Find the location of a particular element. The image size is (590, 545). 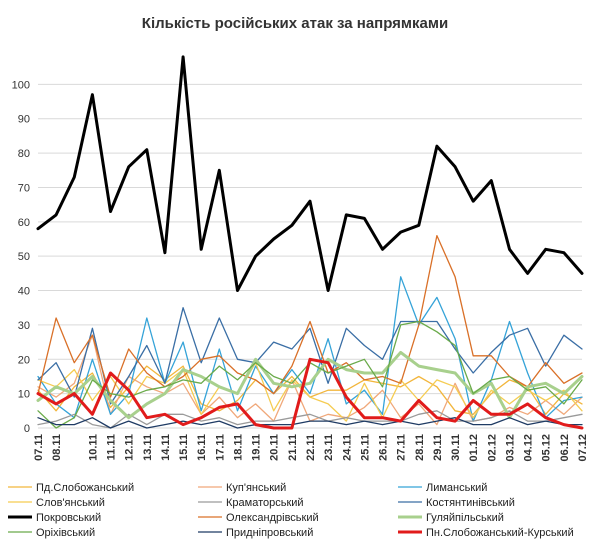

y-tick-label: 70 is located at coordinates (24, 188).